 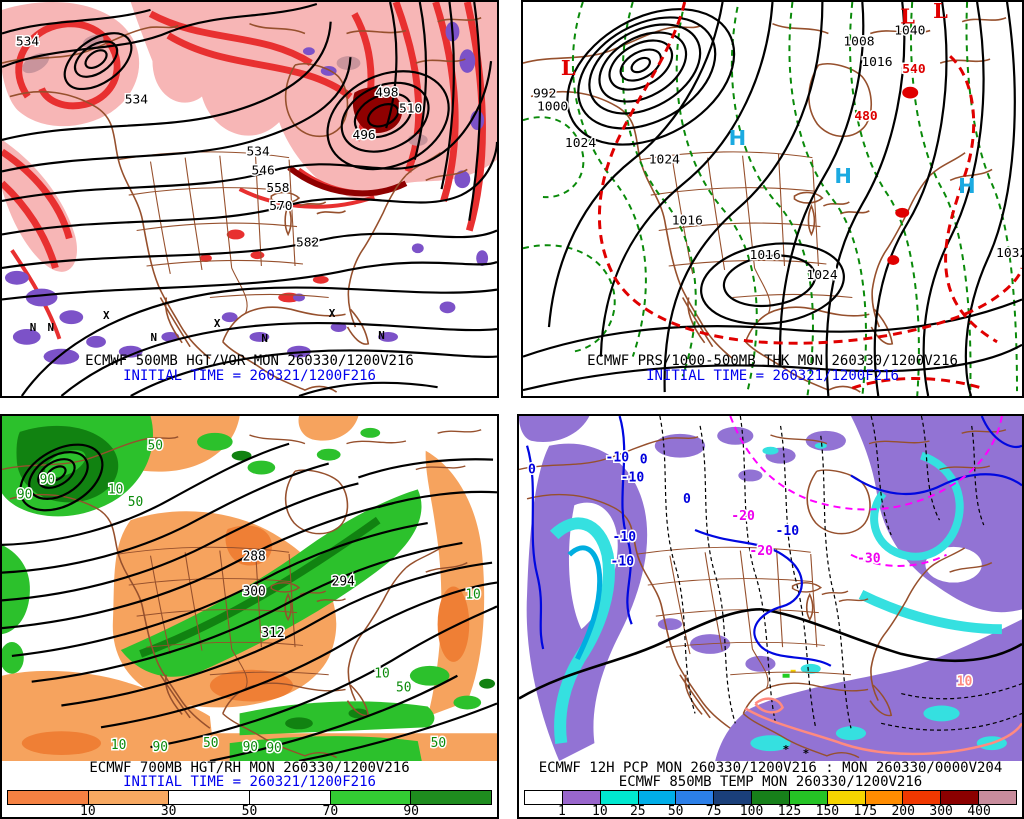 I want to click on contour-label: 300, so click(x=254, y=591).